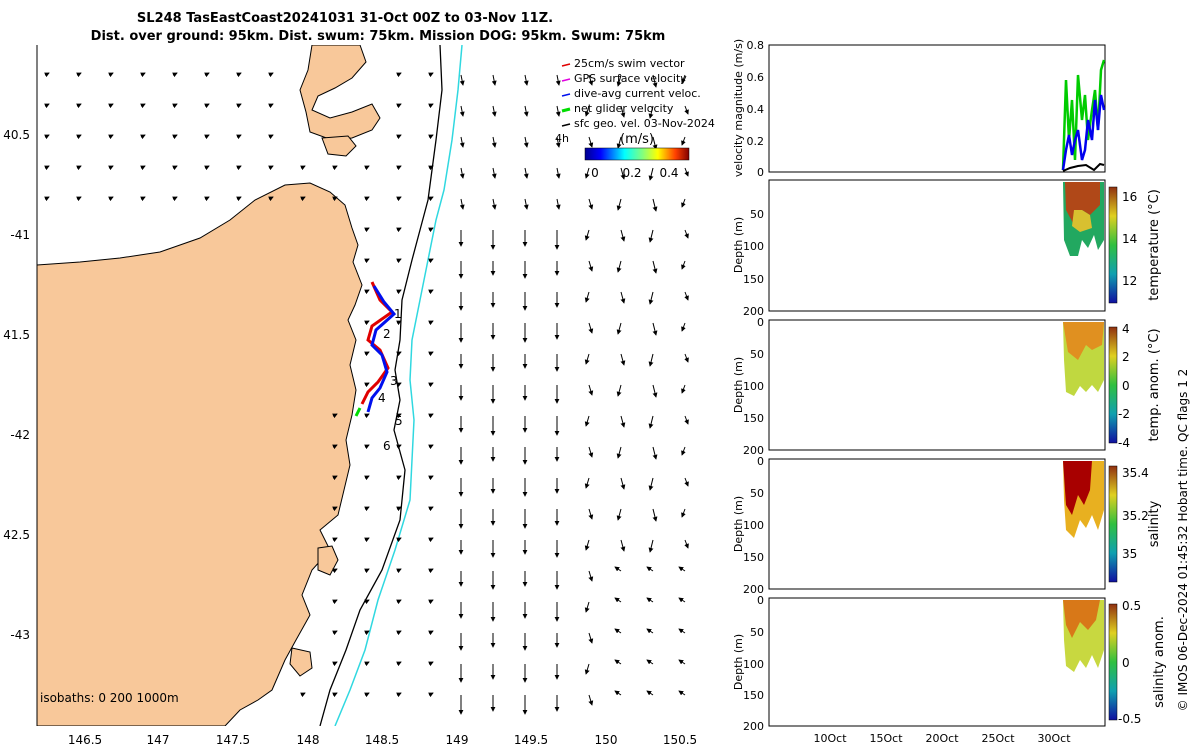  I want to click on legend-sfc-swatch, so click(566, 125).